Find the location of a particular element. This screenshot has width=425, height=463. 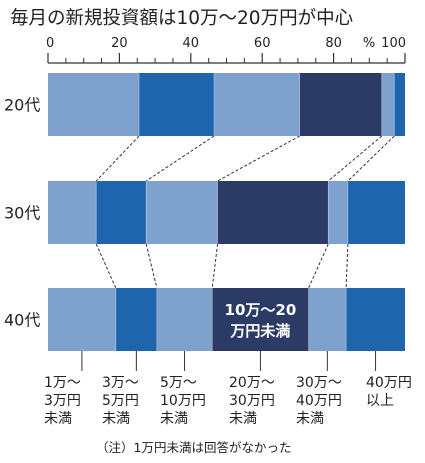

segment-label-line: 10万円 is located at coordinates (183, 401).